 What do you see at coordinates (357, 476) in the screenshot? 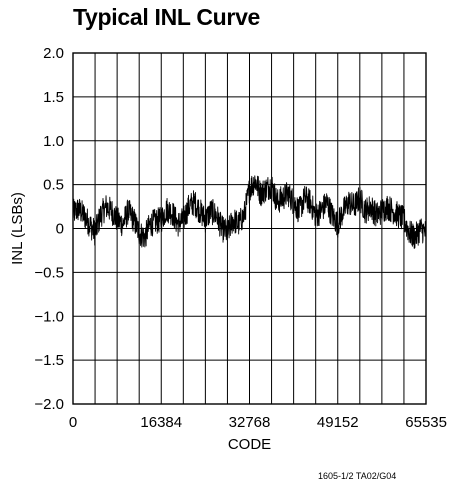
I see `figure-code: 1605-1/2 TA02/G04` at bounding box center [357, 476].